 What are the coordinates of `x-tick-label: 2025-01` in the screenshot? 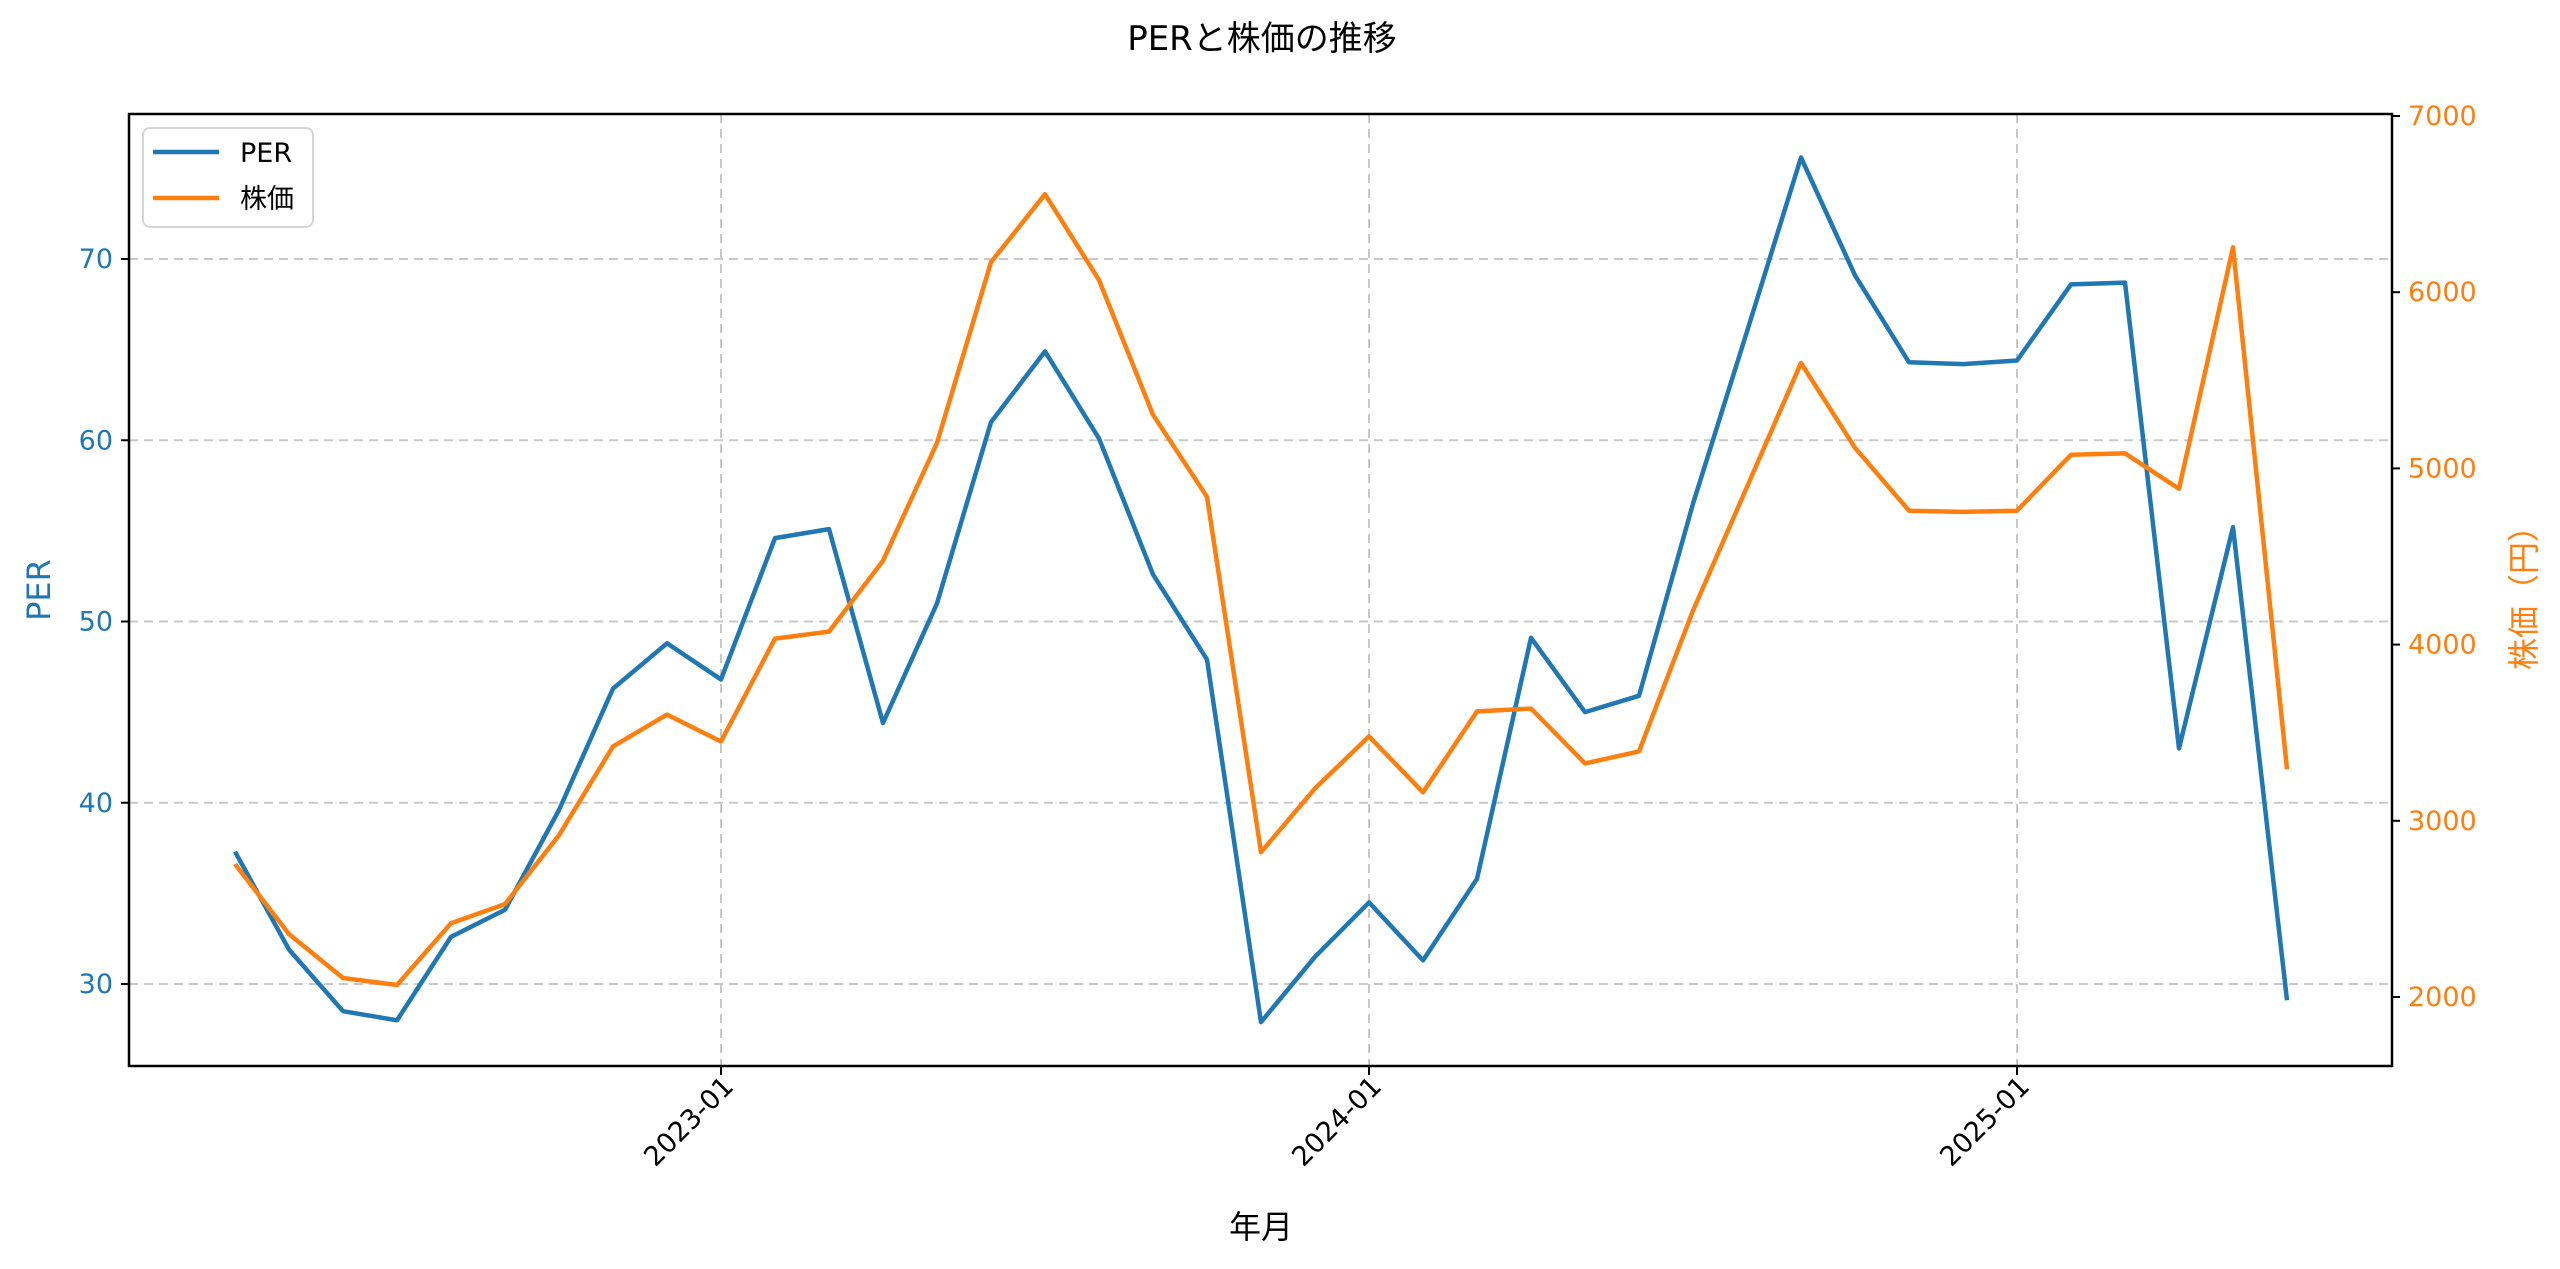 It's located at (1985, 1122).